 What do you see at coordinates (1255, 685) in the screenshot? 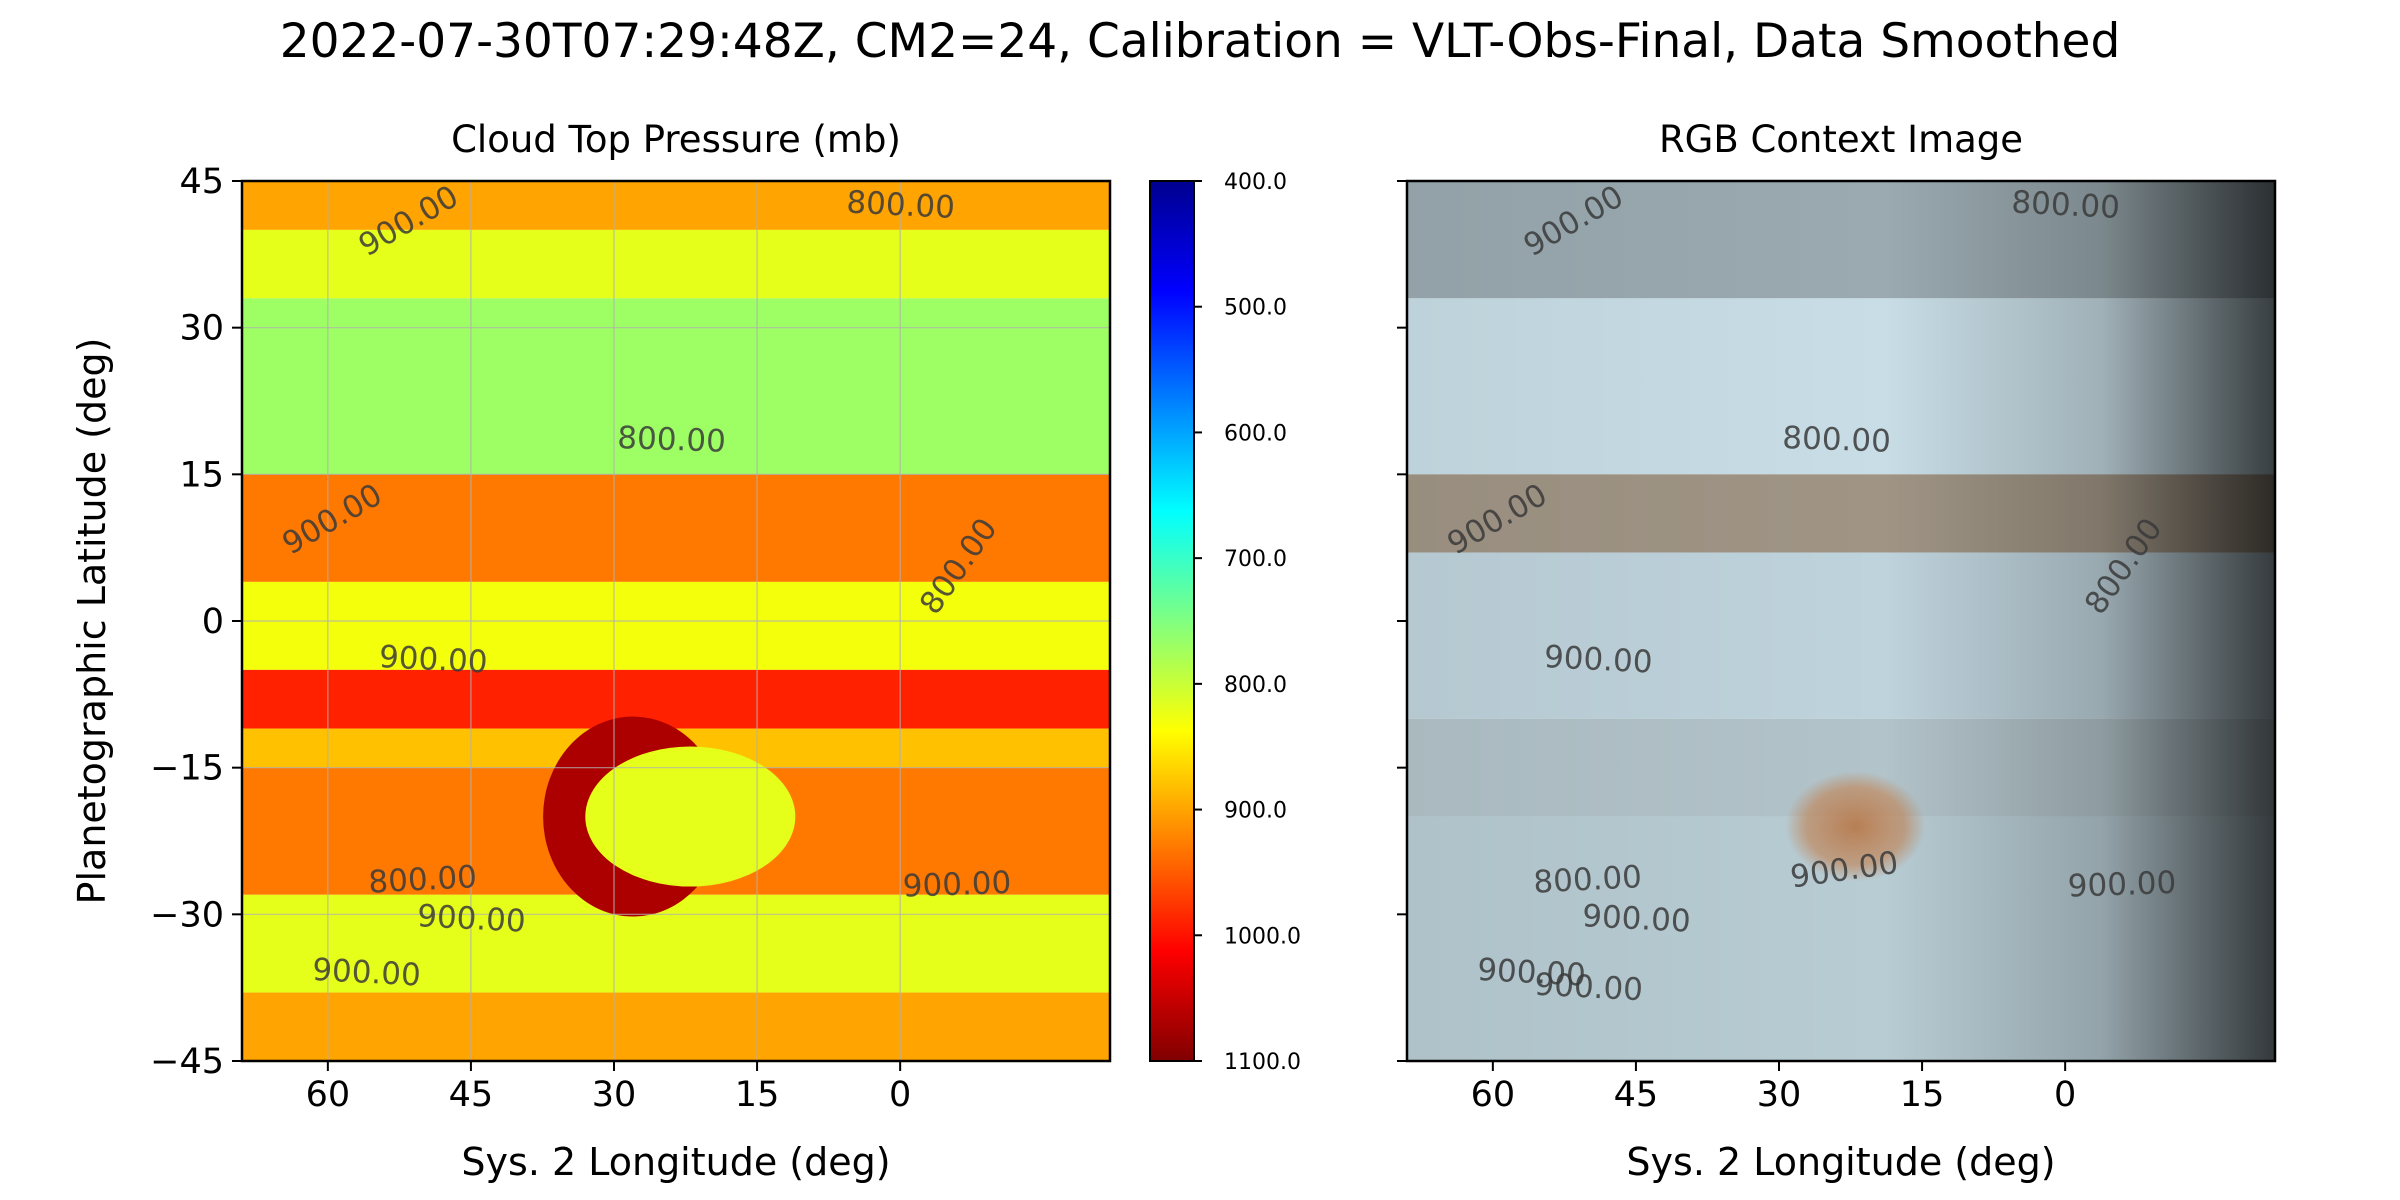
I see `colorbar-tick-label: 800.0` at bounding box center [1255, 685].